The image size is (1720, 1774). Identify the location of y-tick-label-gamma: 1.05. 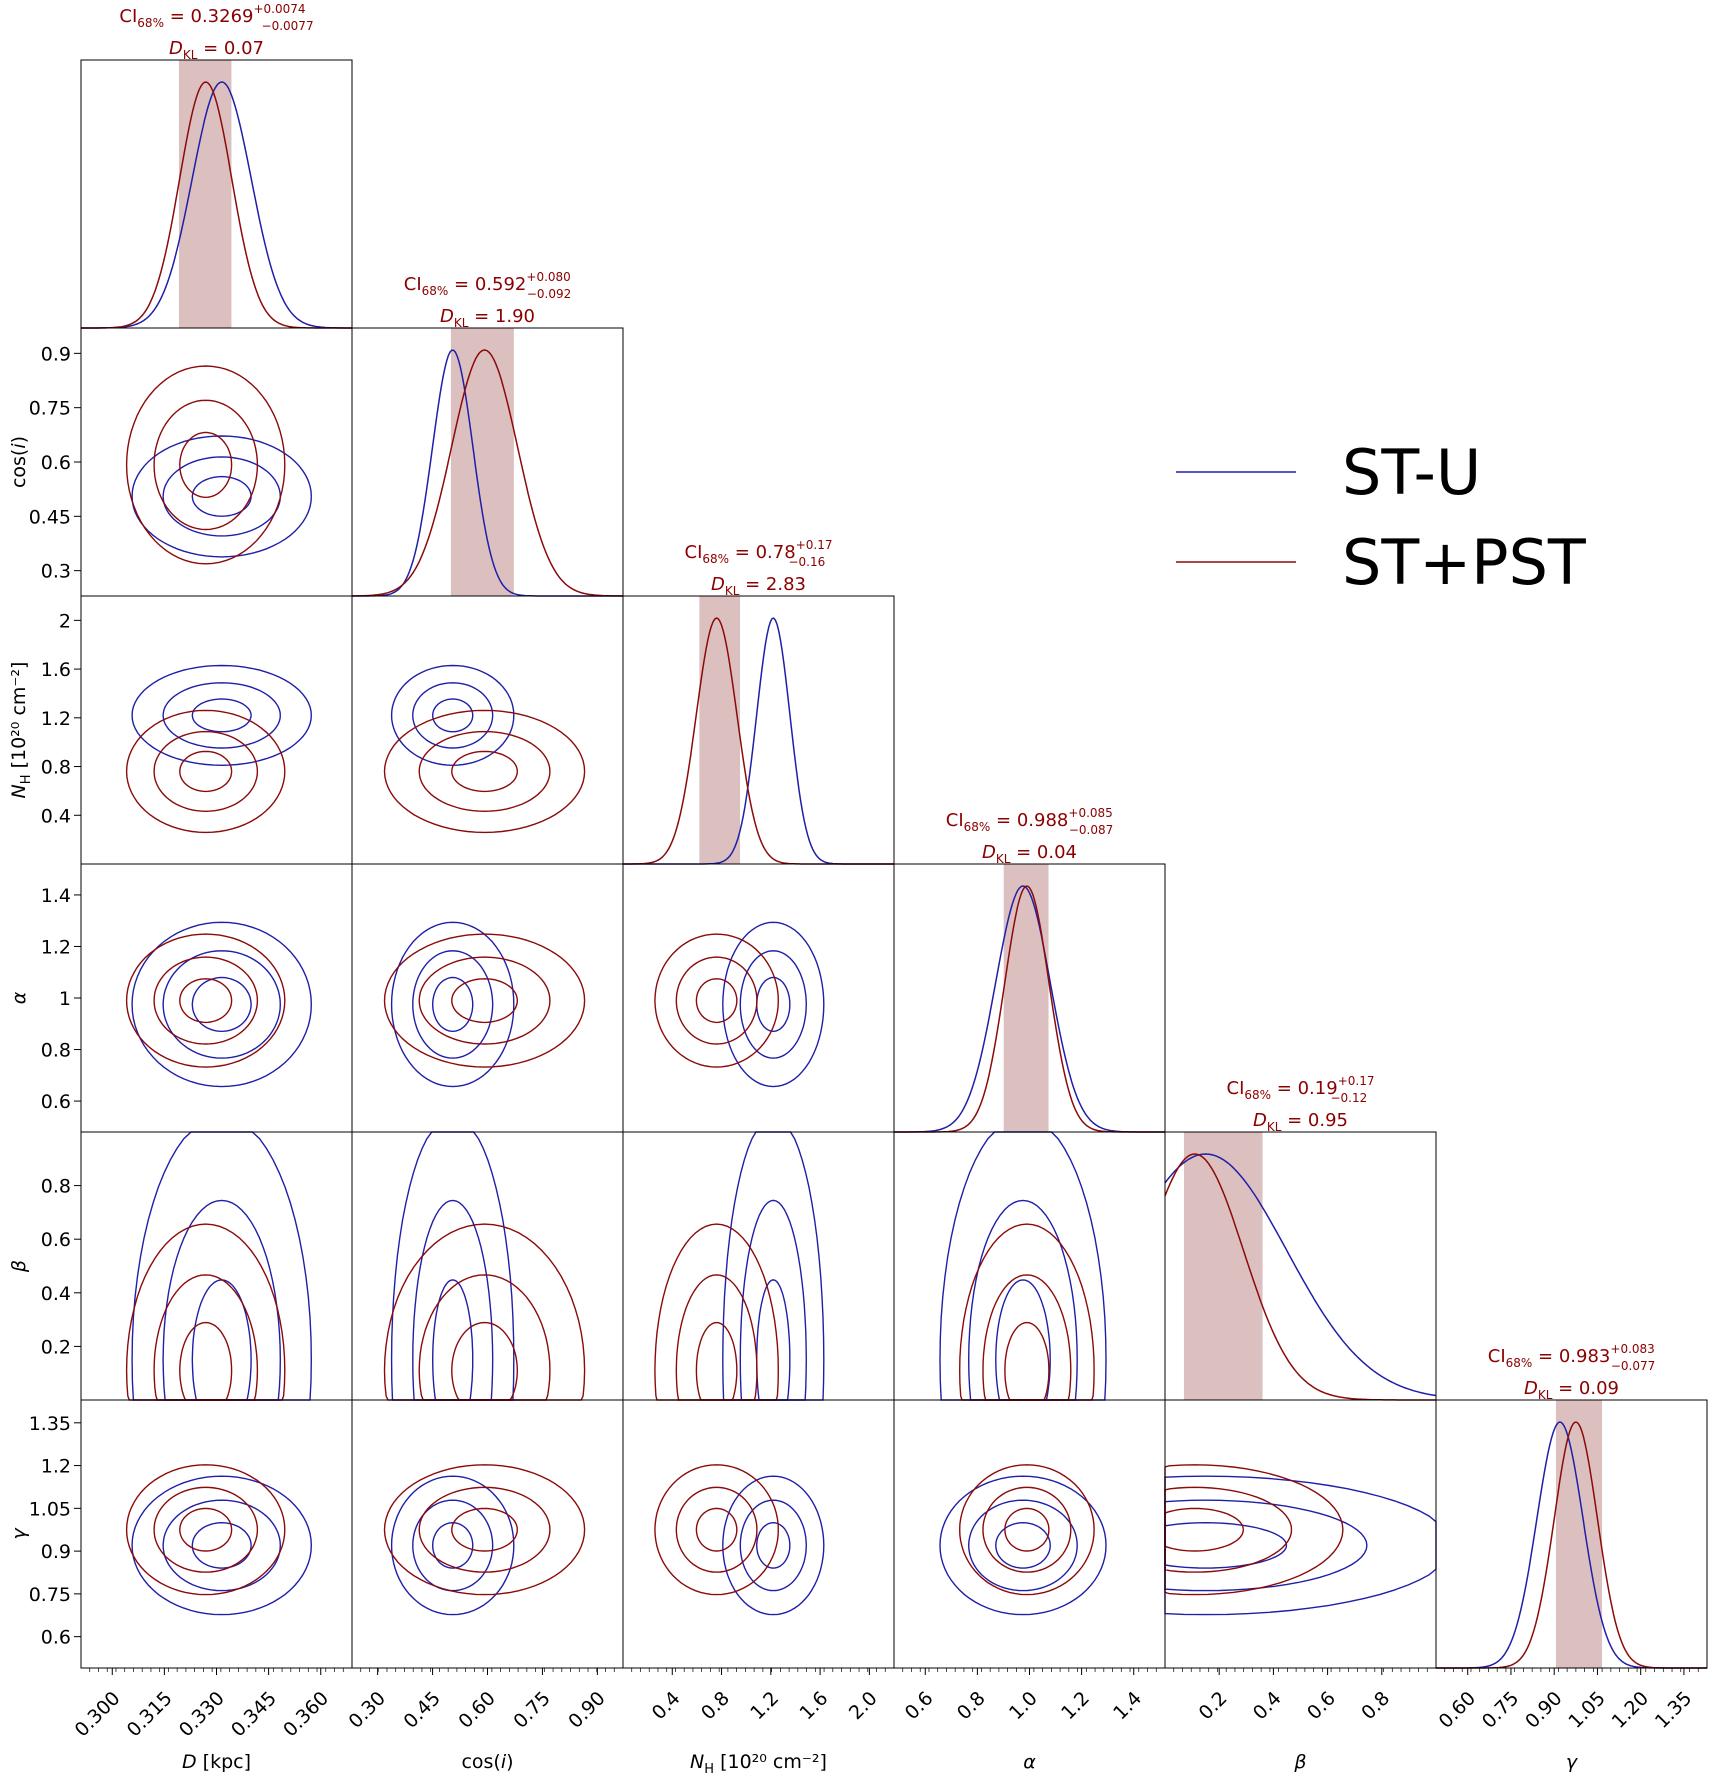
(50, 1509).